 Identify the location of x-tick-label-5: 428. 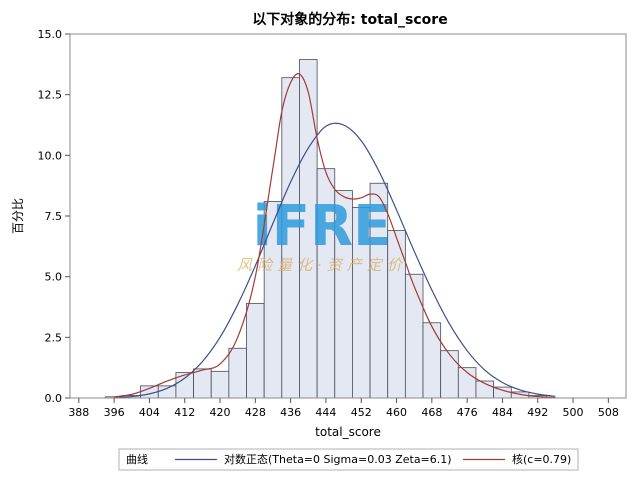
(255, 412).